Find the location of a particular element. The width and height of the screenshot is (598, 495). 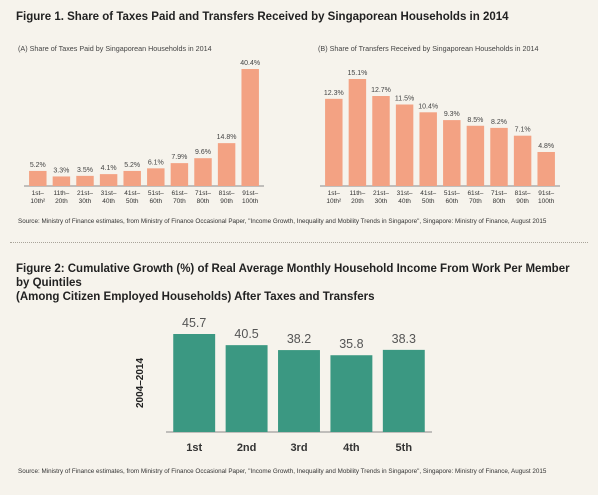

chart-0-tick-label-6: 60th is located at coordinates (155, 201).